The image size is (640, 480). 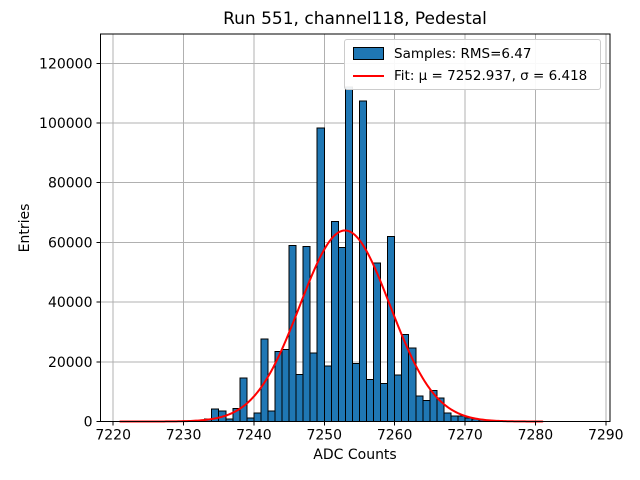 I want to click on legend-entry-fit: Fit: μ = 7252.937, σ = 6.418, so click(x=472, y=75).